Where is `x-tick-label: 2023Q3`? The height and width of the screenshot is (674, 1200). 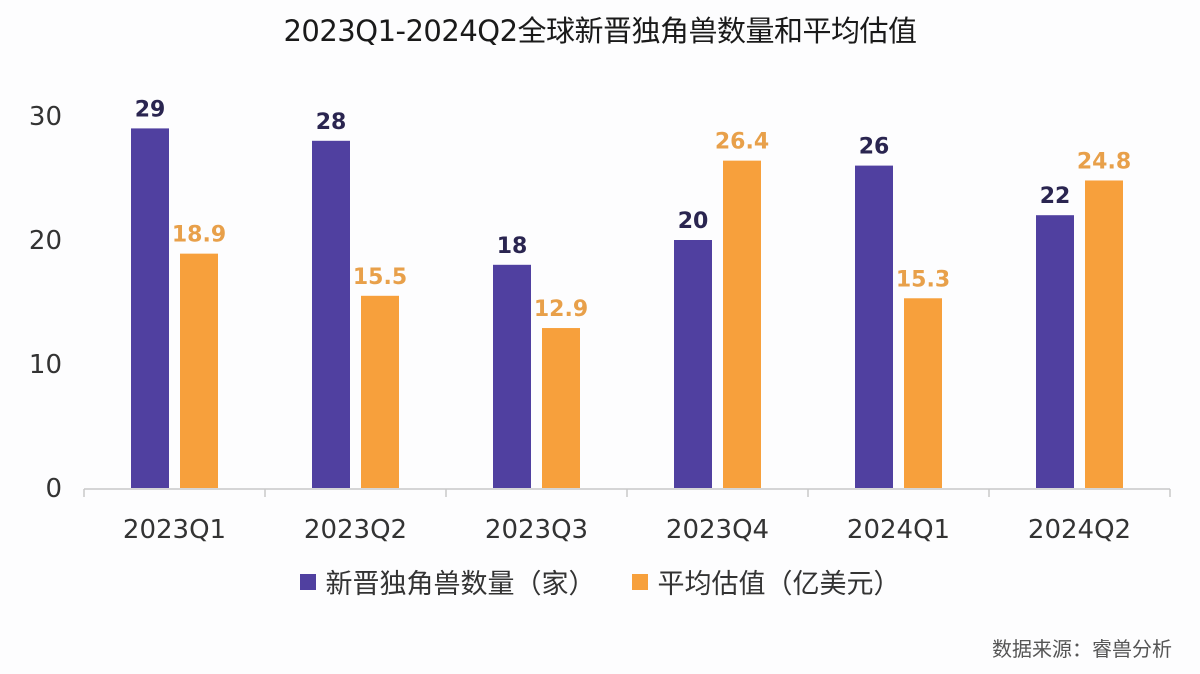
x-tick-label: 2023Q3 is located at coordinates (536, 530).